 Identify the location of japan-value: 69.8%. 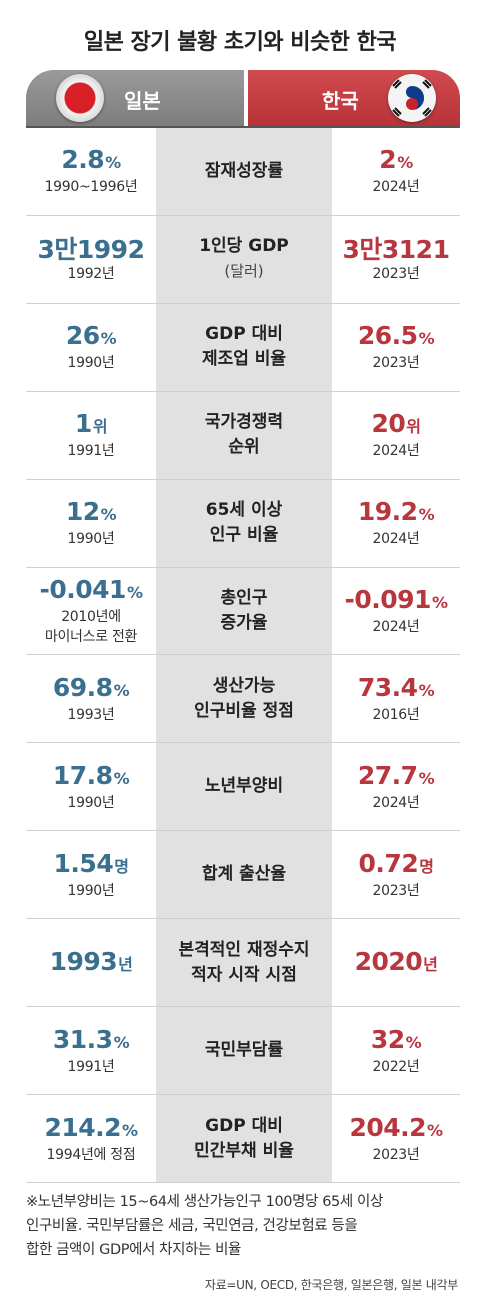
(91, 688).